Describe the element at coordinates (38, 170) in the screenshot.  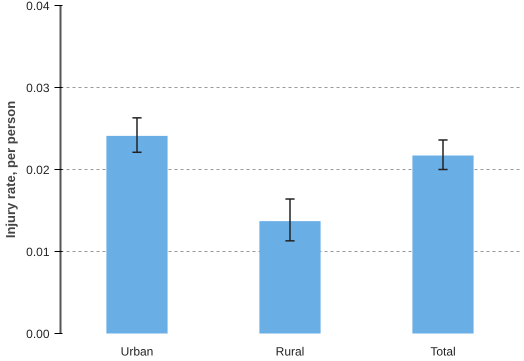
I see `y-tick-label: 0.02` at that location.